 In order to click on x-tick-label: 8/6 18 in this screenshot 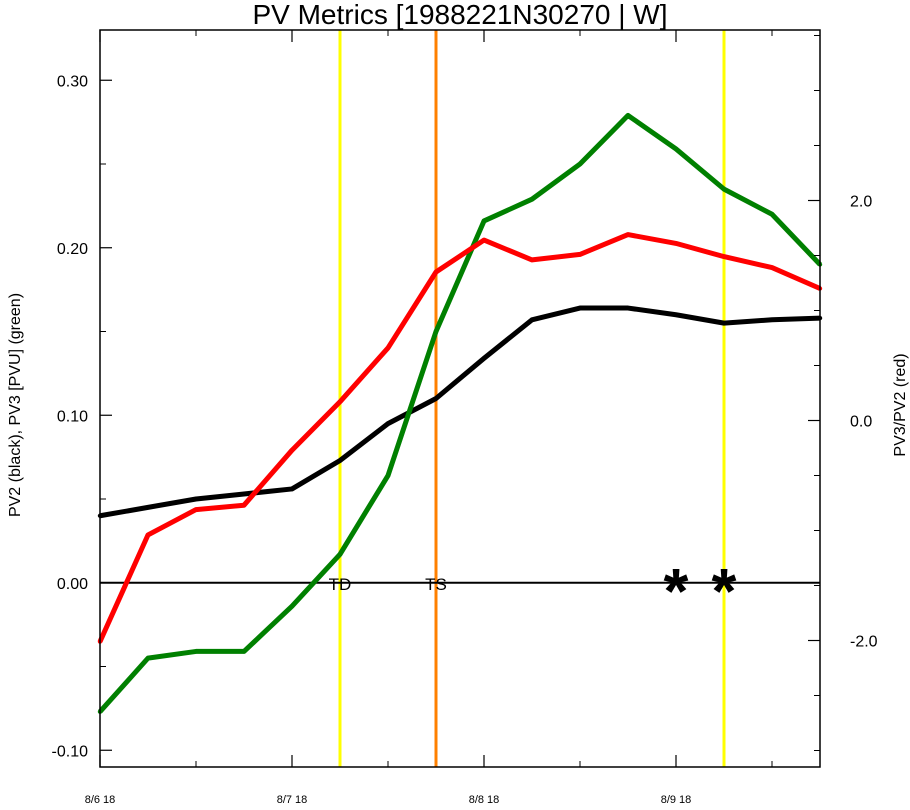, I will do `click(100, 799)`.